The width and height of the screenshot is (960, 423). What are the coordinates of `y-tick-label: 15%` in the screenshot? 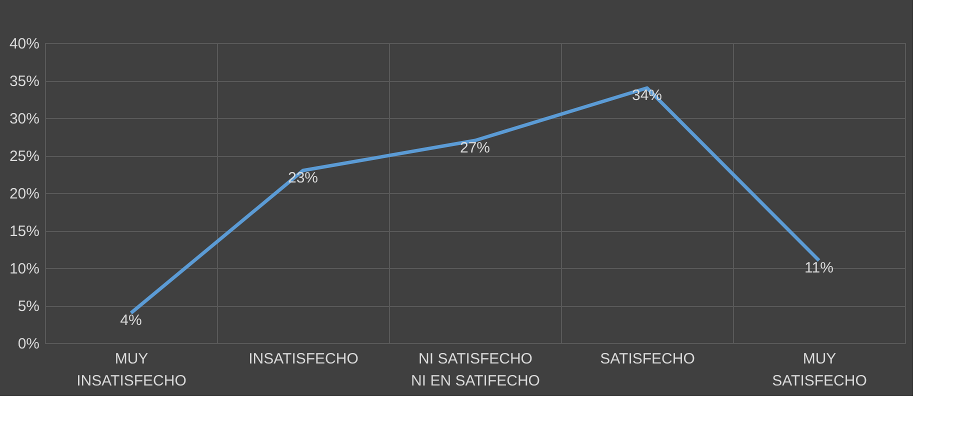 It's located at (24, 231).